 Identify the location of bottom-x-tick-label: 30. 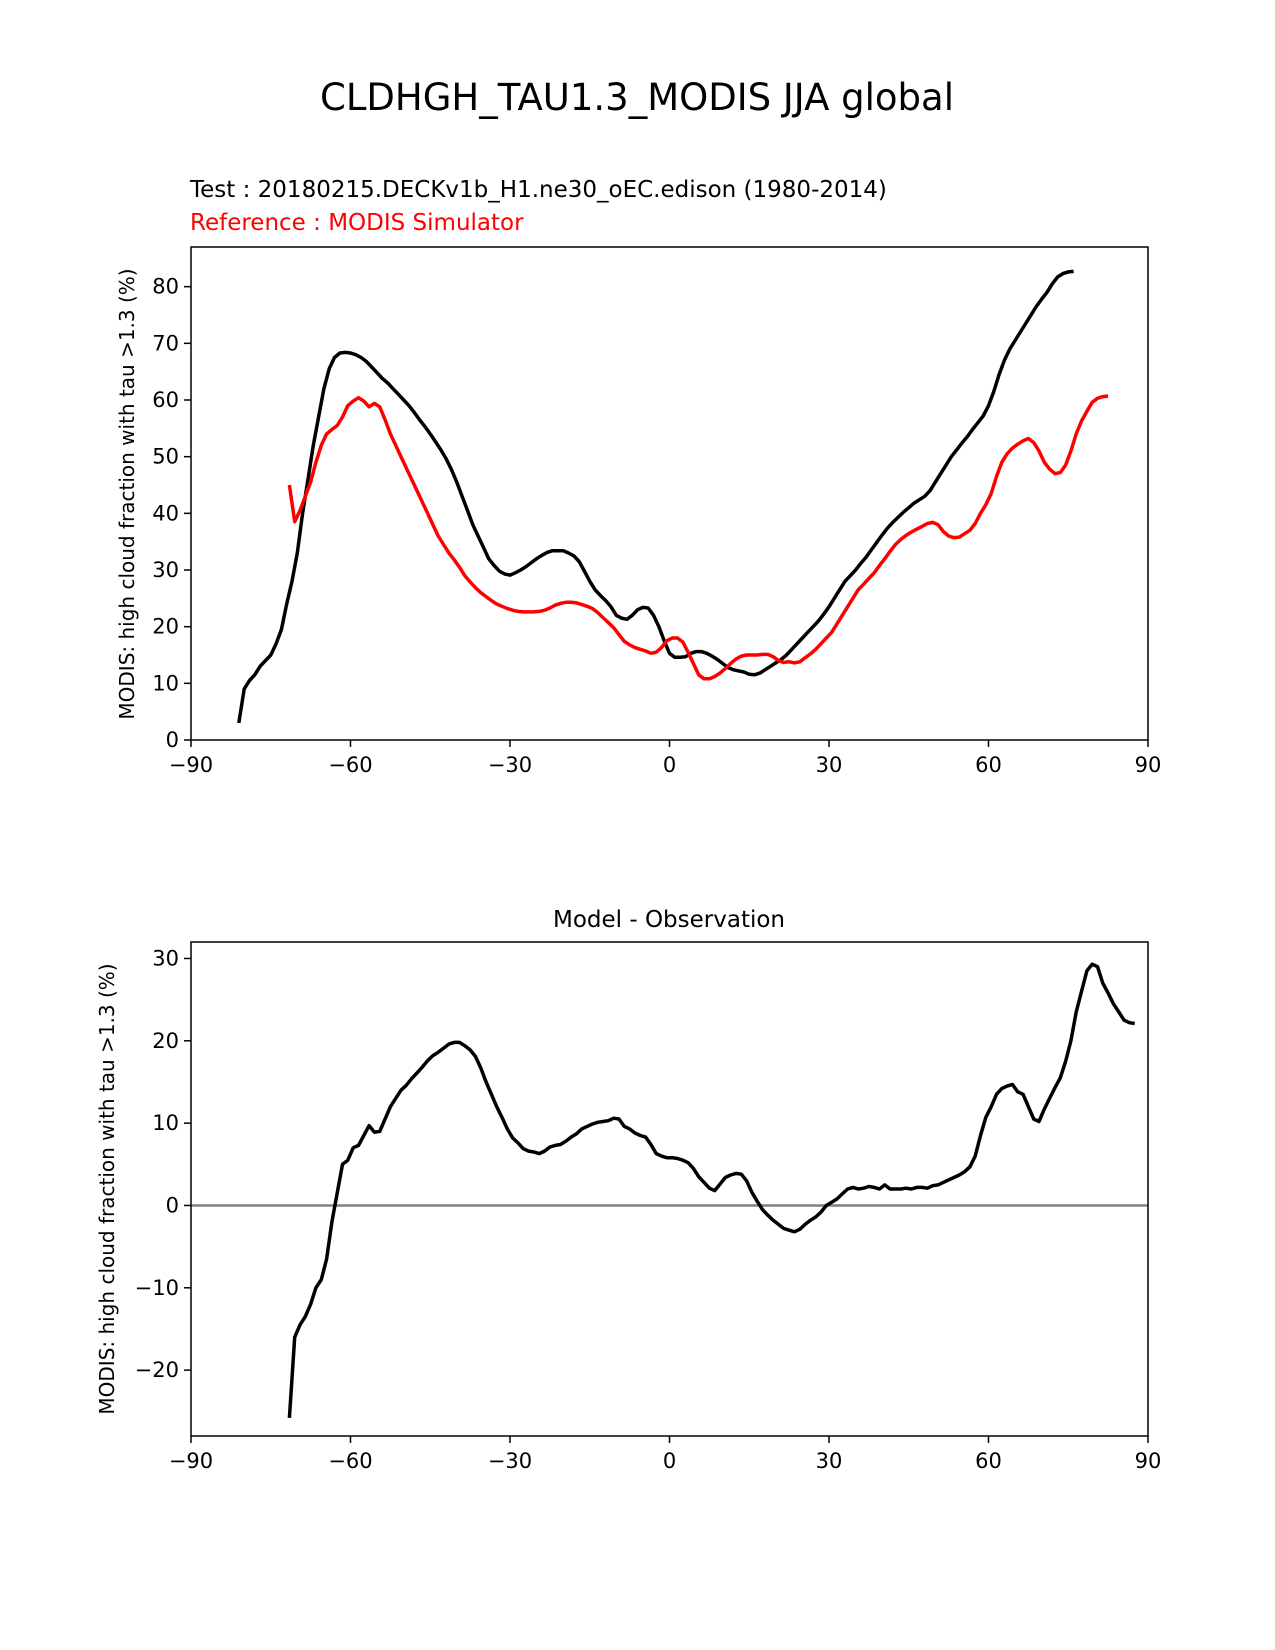
(829, 1461).